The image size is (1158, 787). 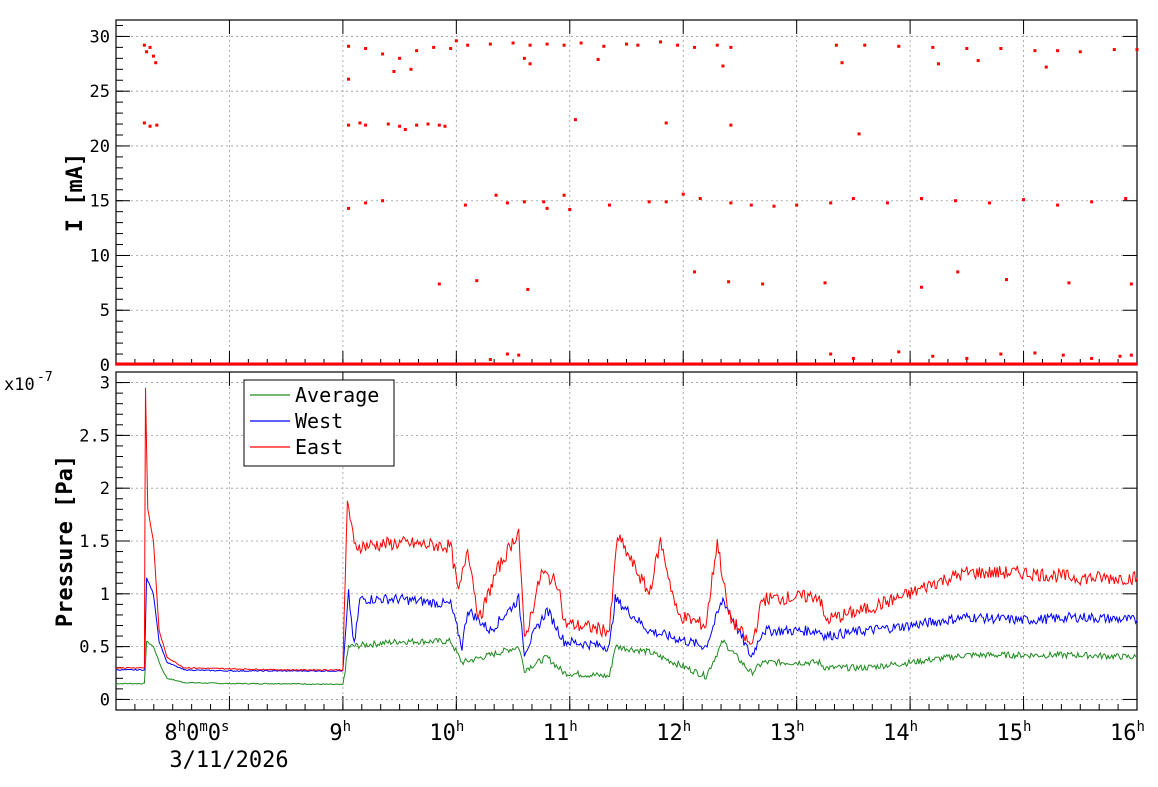 What do you see at coordinates (105, 595) in the screenshot?
I see `pressure-ytick-label: 1` at bounding box center [105, 595].